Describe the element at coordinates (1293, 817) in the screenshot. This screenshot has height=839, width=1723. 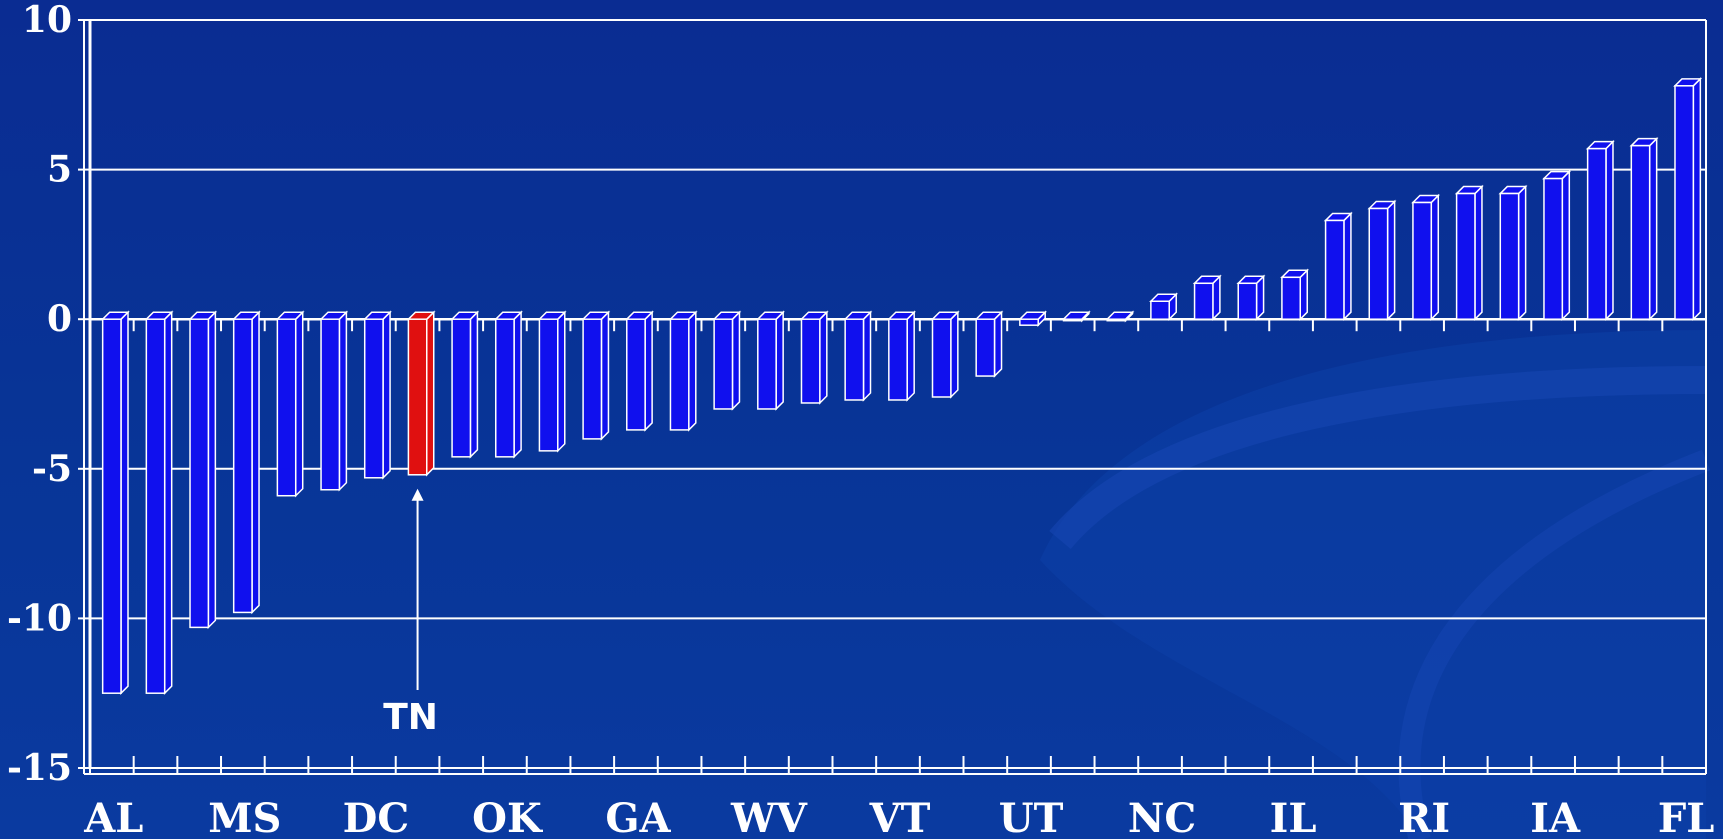
I see `x-tick-label: IL` at that location.